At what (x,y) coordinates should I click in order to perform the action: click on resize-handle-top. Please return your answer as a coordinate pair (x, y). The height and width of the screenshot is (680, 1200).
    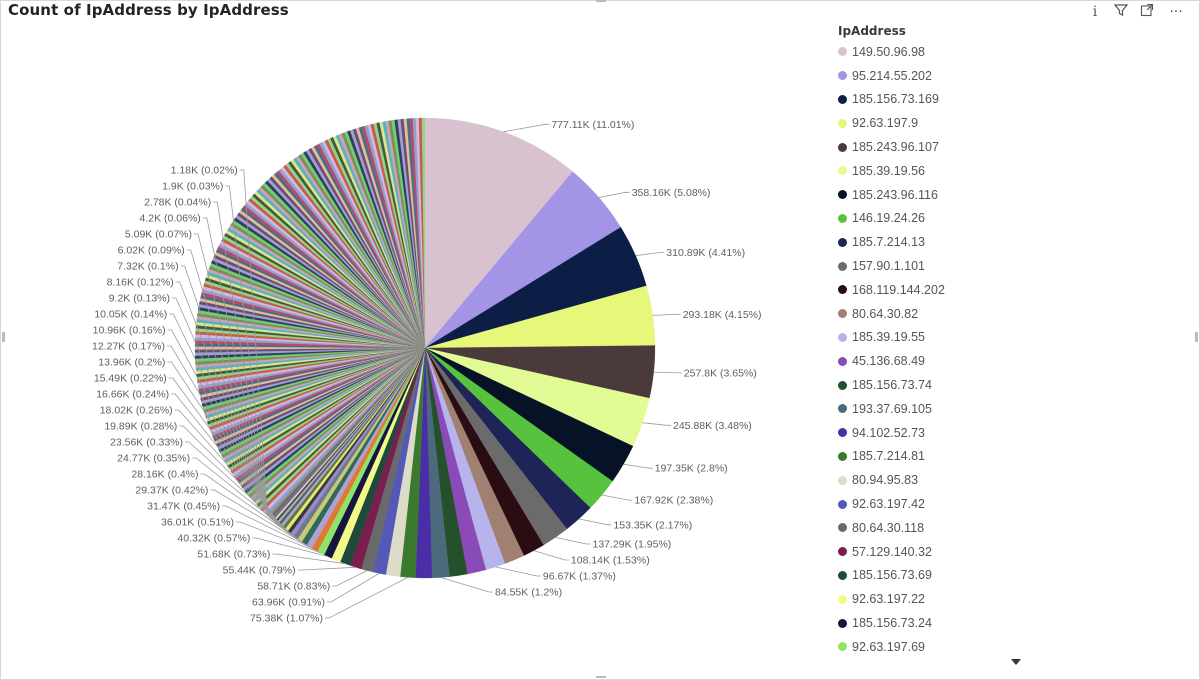
    Looking at the image, I should click on (601, 1).